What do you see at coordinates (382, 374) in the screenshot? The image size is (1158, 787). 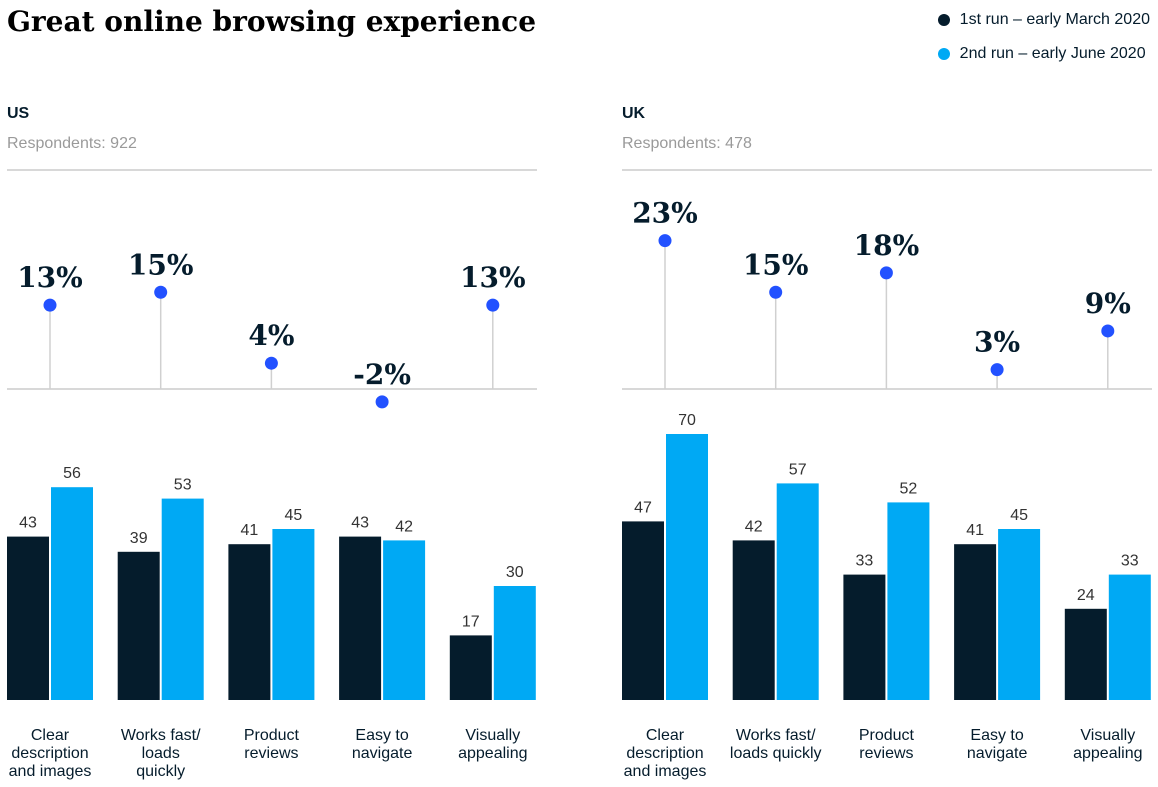 I see `change-label-us-3: -2%` at bounding box center [382, 374].